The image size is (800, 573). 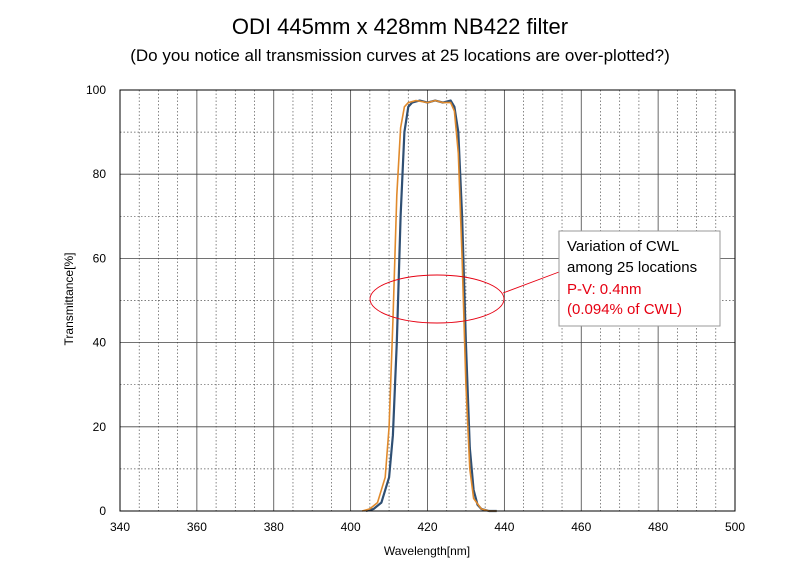 What do you see at coordinates (427, 551) in the screenshot?
I see `x-axis-label: Wavelength[nm]` at bounding box center [427, 551].